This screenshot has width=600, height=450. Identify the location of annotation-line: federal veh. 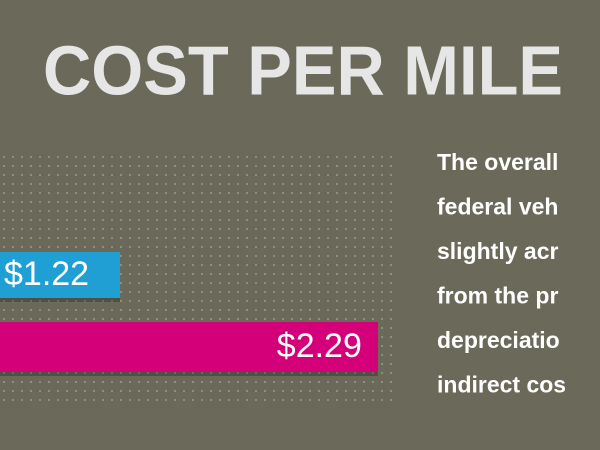
(497, 207).